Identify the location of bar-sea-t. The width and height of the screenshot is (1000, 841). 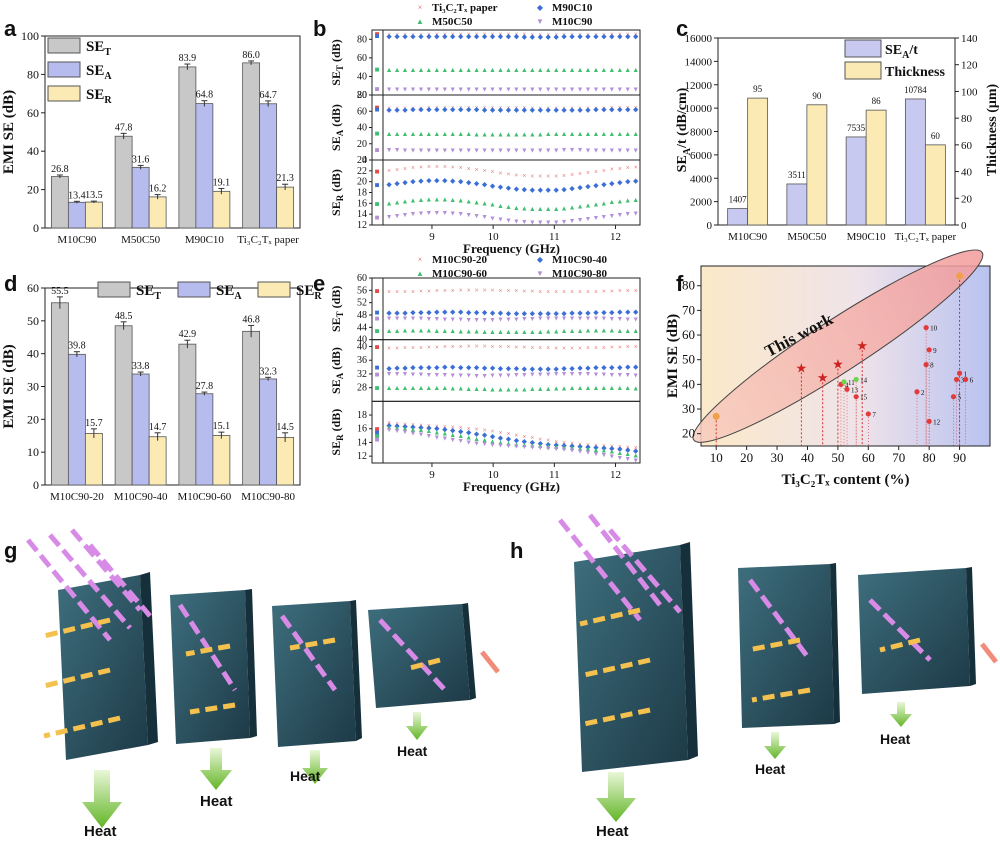
(738, 217).